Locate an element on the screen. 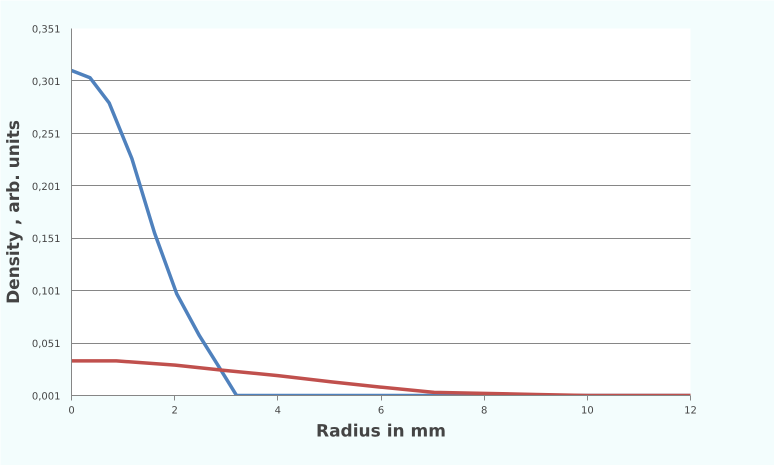  x-tick-label: 6 is located at coordinates (381, 411).